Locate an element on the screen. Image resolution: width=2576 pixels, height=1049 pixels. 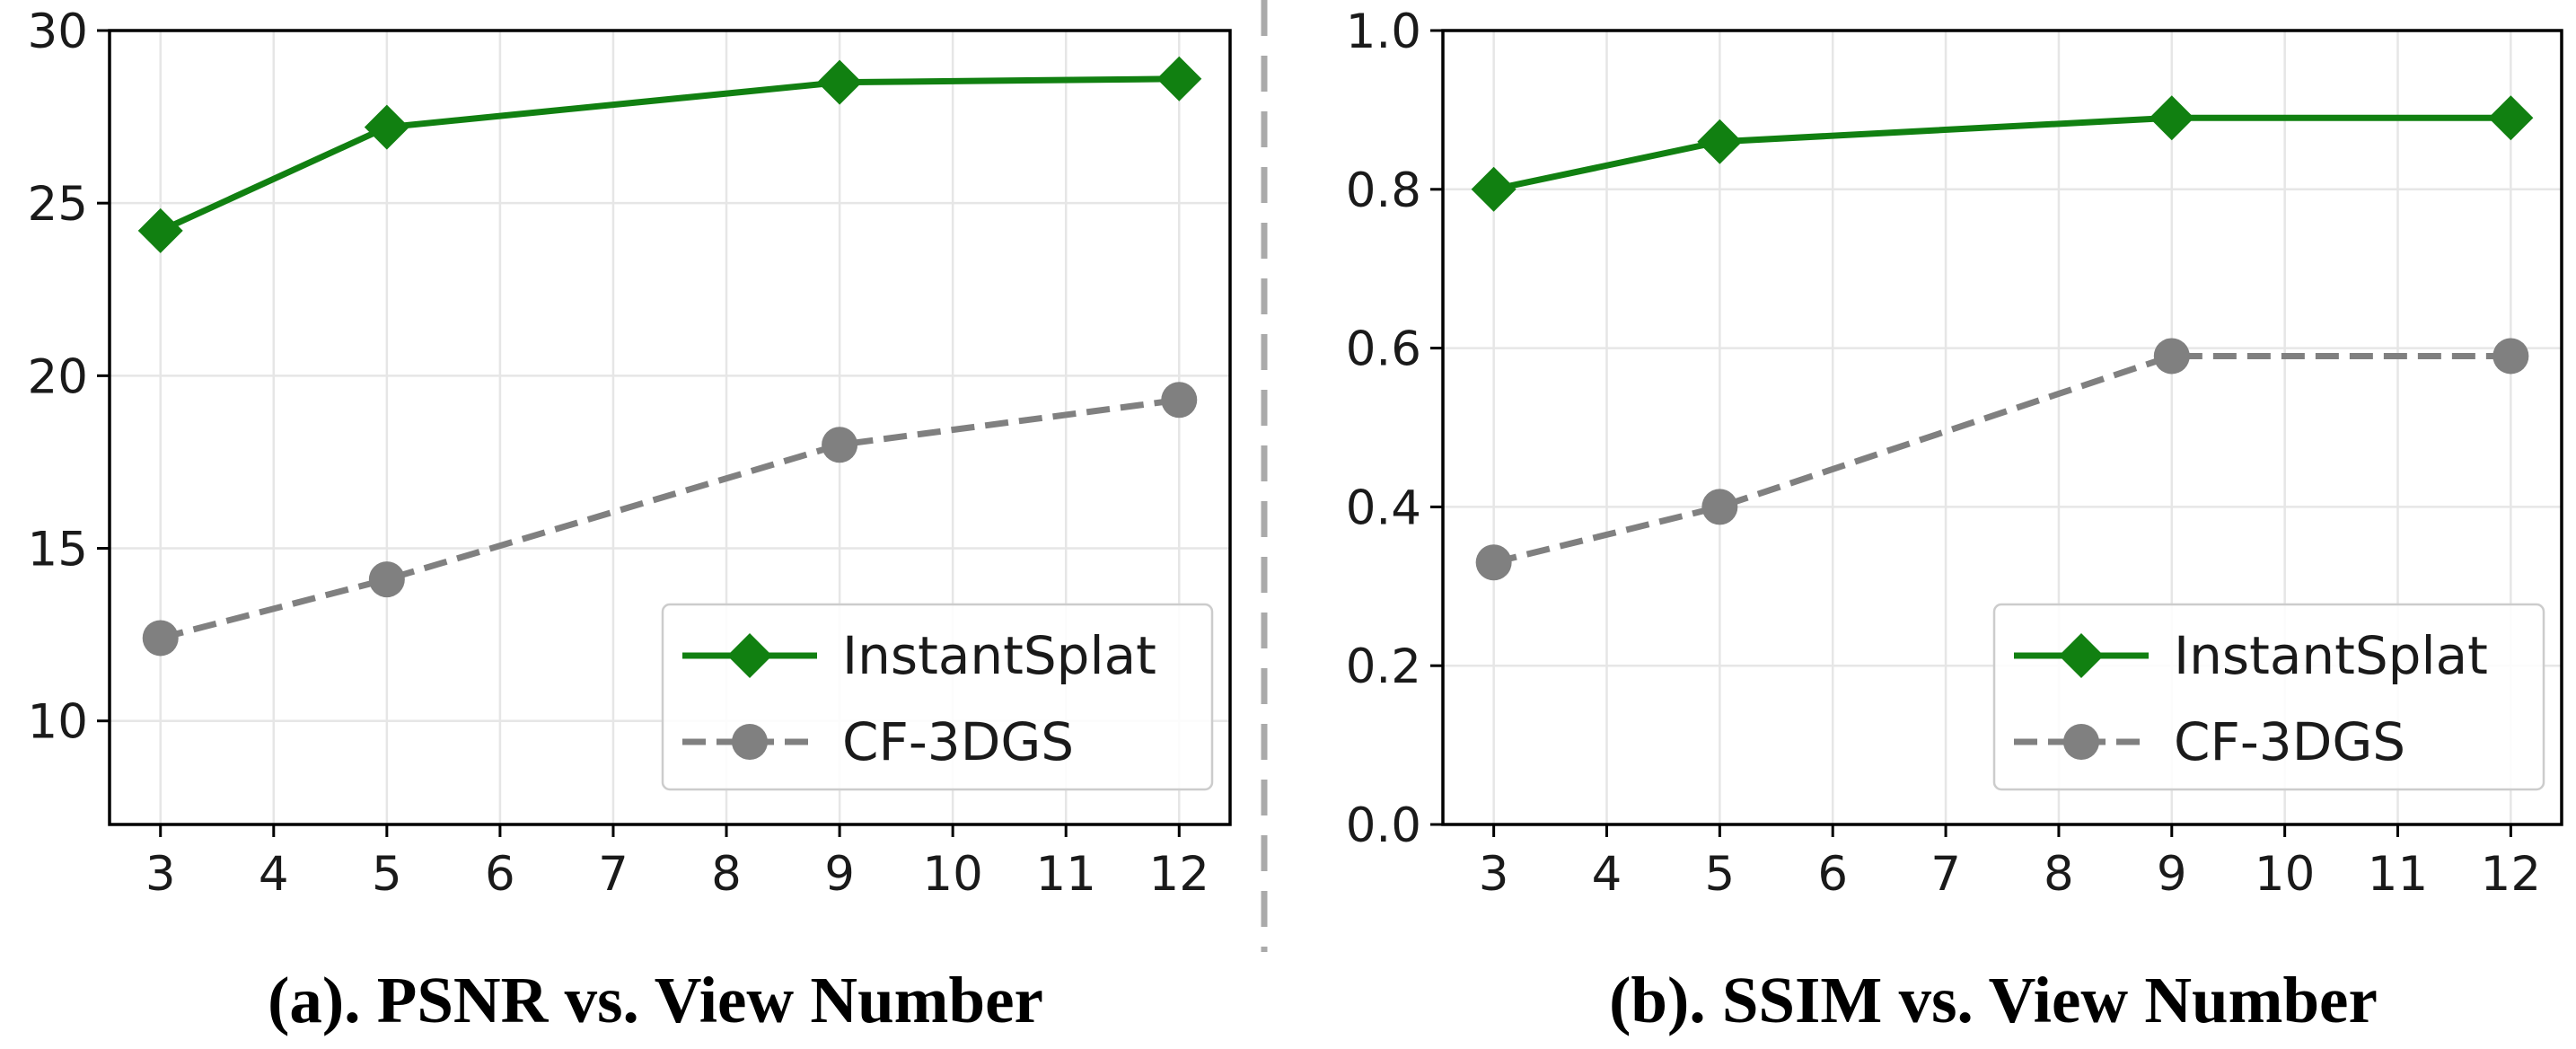
y-tick-label: 0.6 is located at coordinates (1383, 349).